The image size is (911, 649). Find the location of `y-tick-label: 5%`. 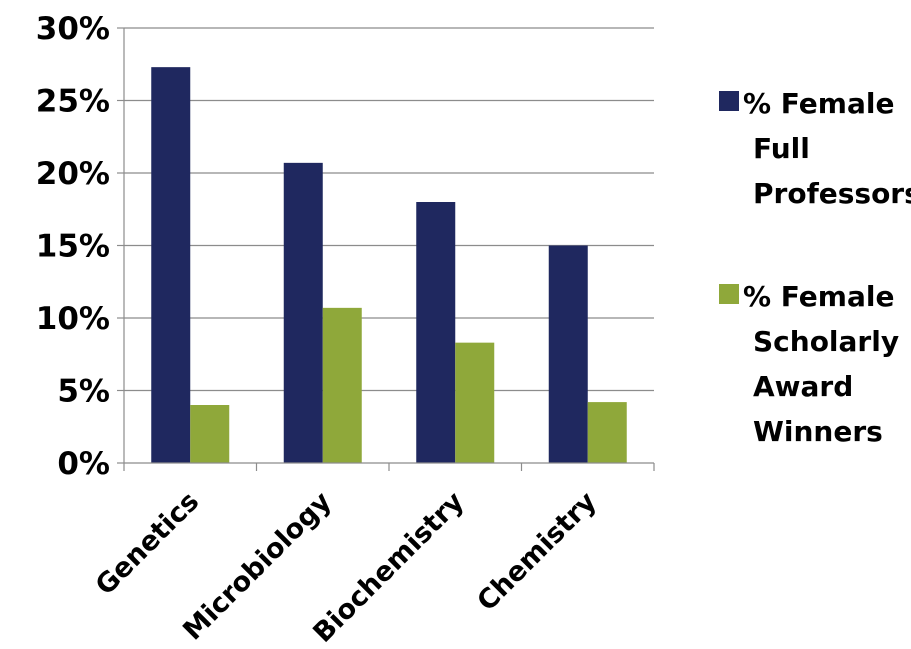

y-tick-label: 5% is located at coordinates (83, 392).